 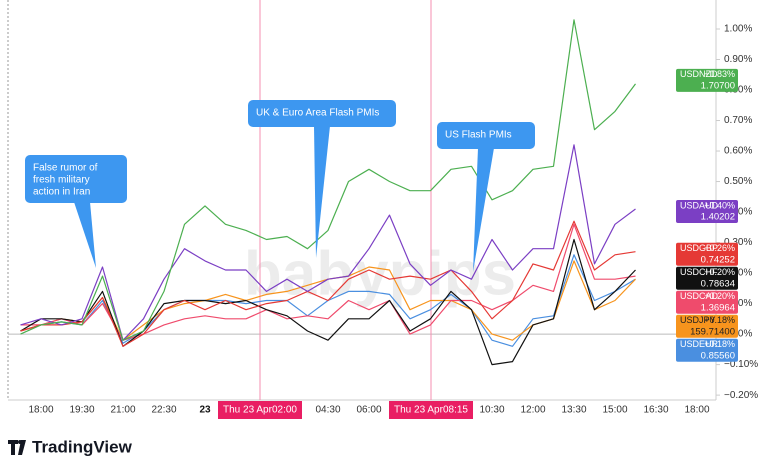 What do you see at coordinates (738, 29) in the screenshot?
I see `y-tick-label: 1.00%` at bounding box center [738, 29].